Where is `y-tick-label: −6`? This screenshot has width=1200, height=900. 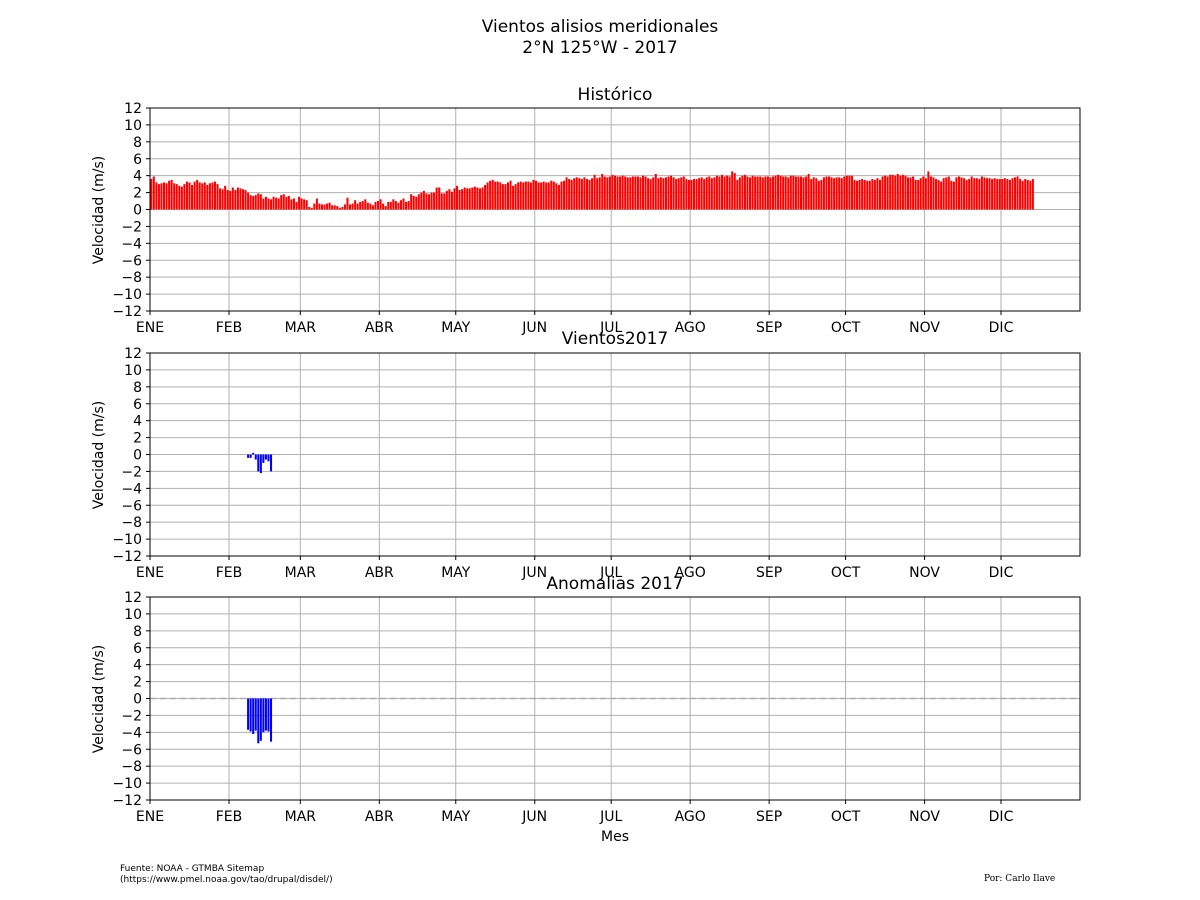 y-tick-label: −6 is located at coordinates (131, 506).